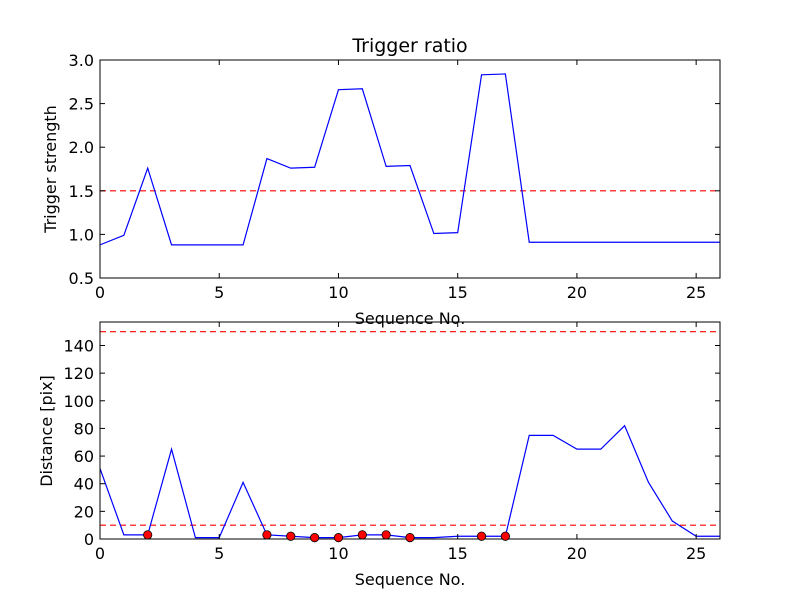 This screenshot has height=600, width=800. Describe the element at coordinates (81, 234) in the screenshot. I see `y-tick-label: 1.0` at that location.